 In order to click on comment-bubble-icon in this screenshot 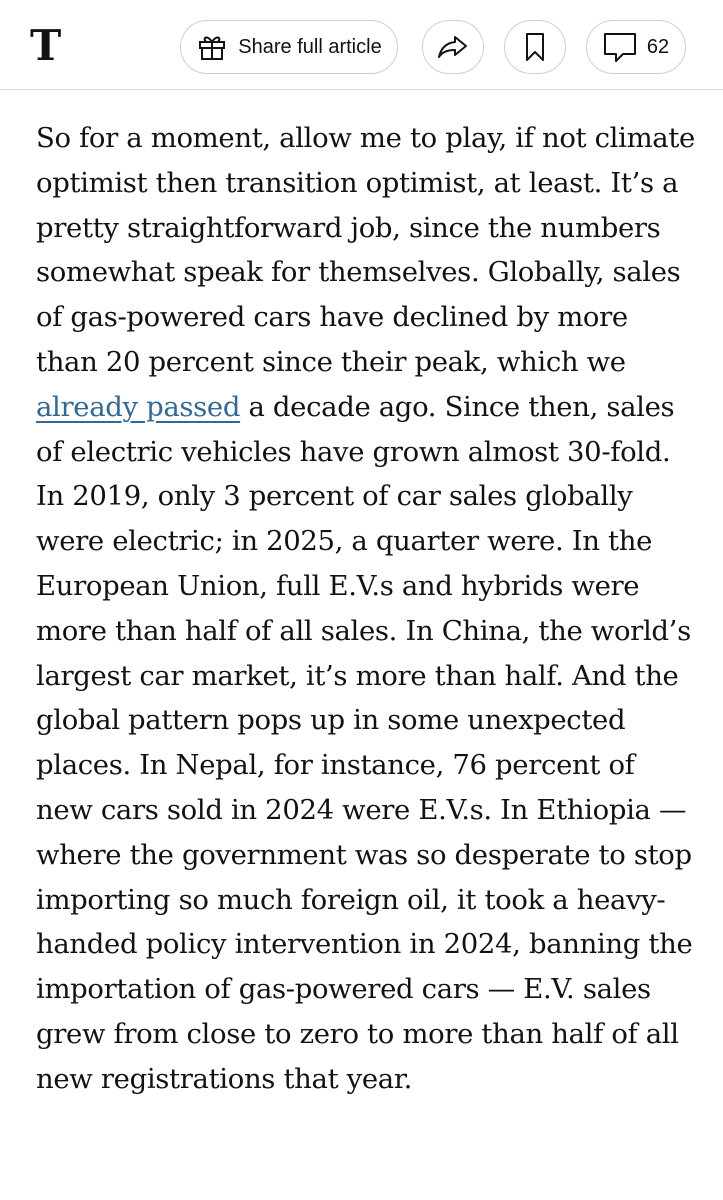, I will do `click(619, 47)`.